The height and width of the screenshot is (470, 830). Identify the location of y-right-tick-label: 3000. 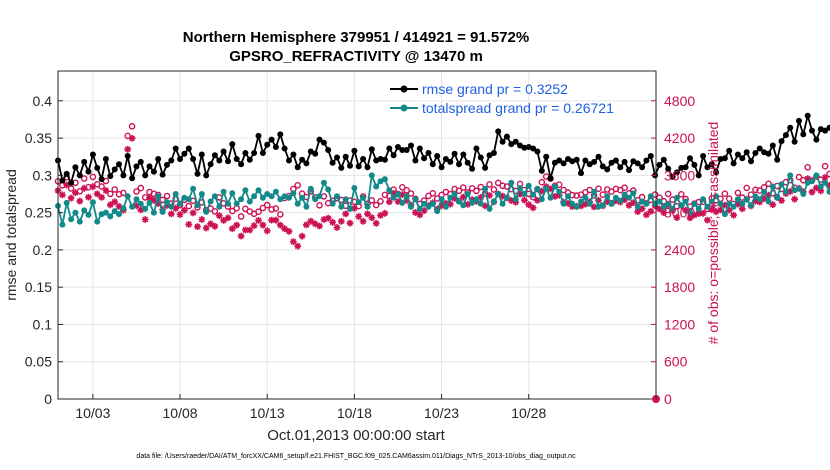
(679, 213).